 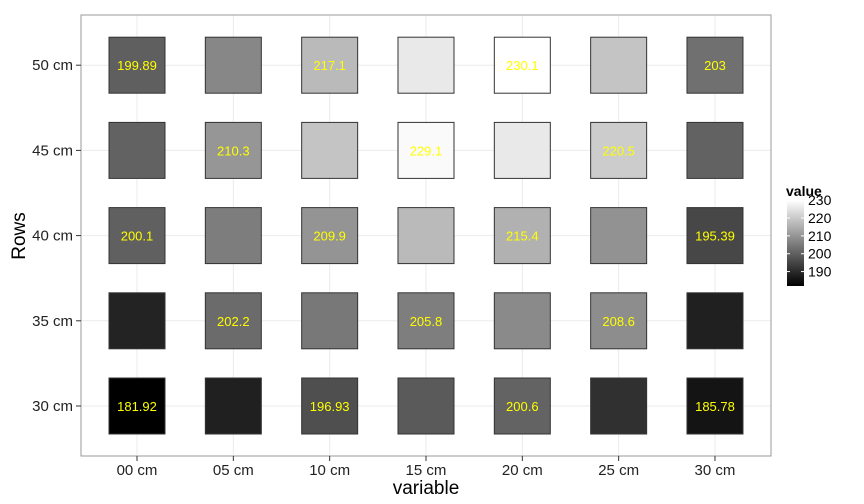 I want to click on cell-value-label: 208.6, so click(x=618, y=321).